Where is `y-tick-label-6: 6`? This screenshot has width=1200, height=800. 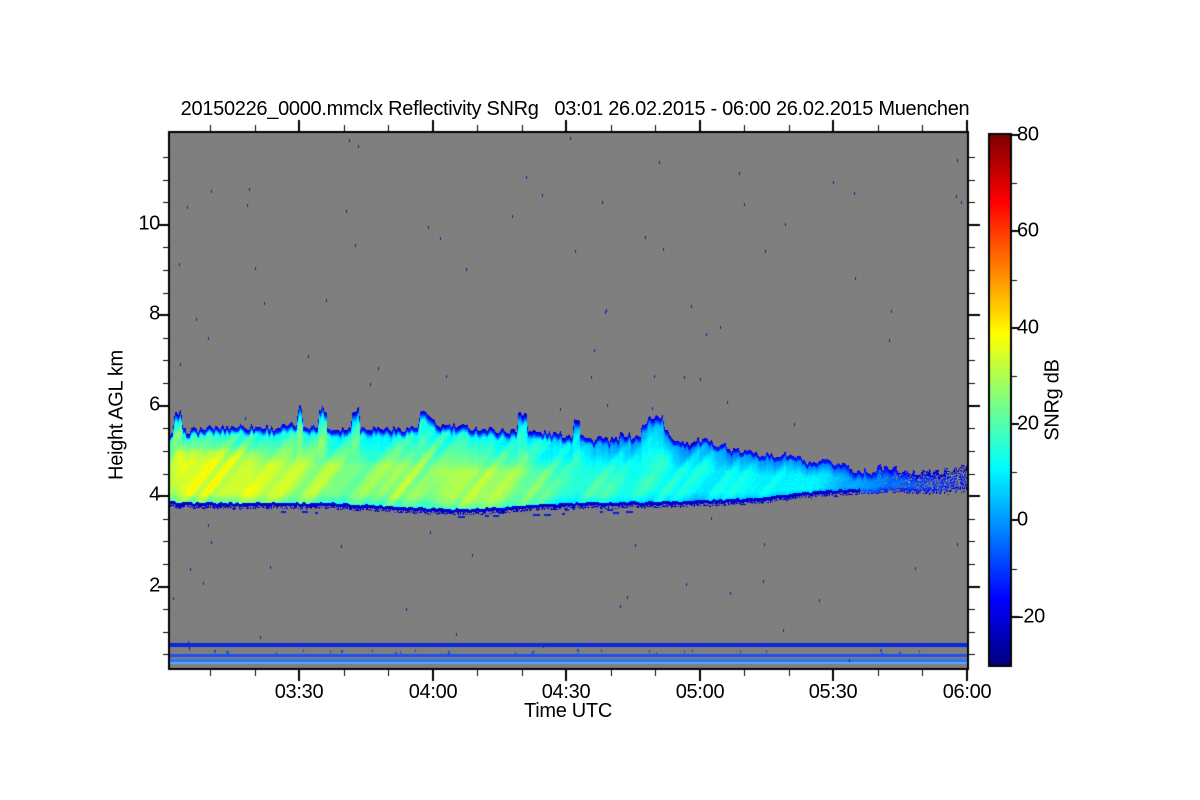 y-tick-label-6: 6 is located at coordinates (154, 404).